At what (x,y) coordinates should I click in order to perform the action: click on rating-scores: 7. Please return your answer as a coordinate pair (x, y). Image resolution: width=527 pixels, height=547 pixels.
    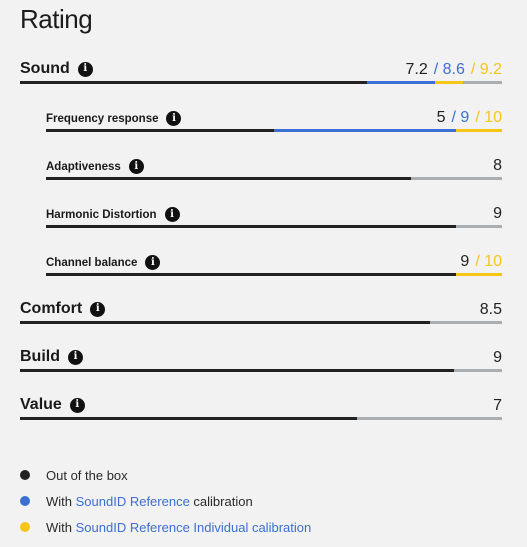
    Looking at the image, I should click on (497, 406).